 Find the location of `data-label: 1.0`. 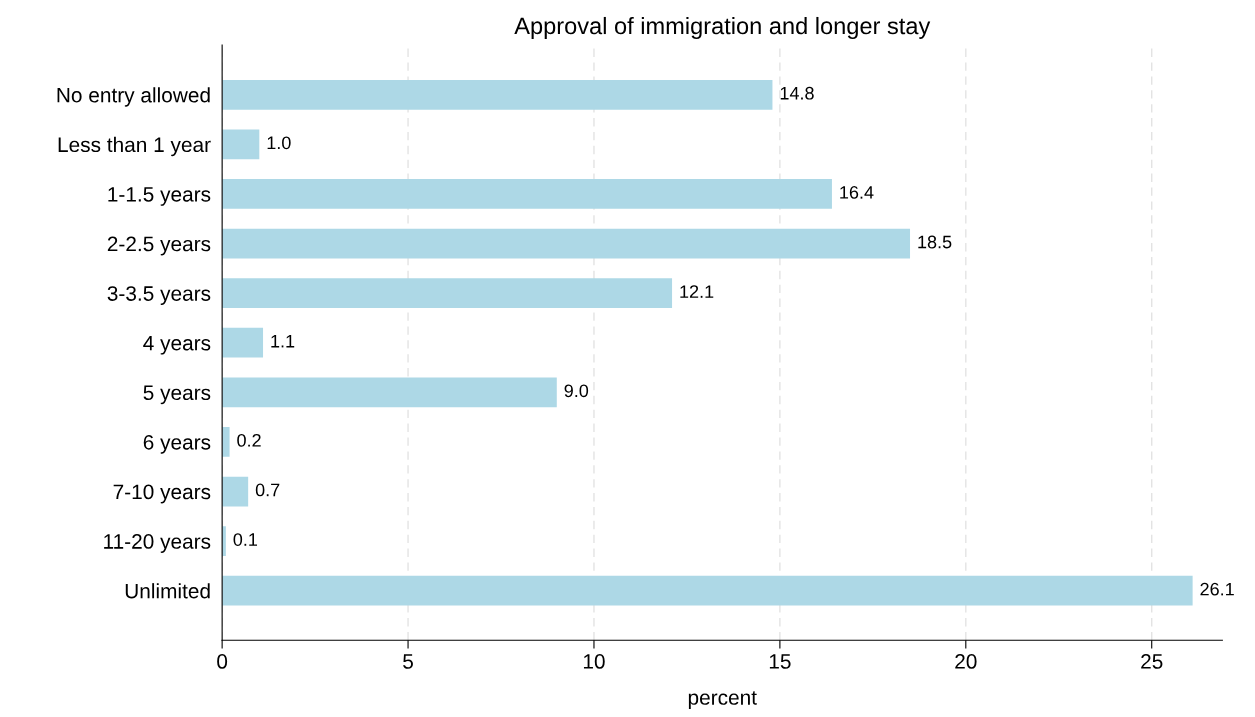

data-label: 1.0 is located at coordinates (279, 143).